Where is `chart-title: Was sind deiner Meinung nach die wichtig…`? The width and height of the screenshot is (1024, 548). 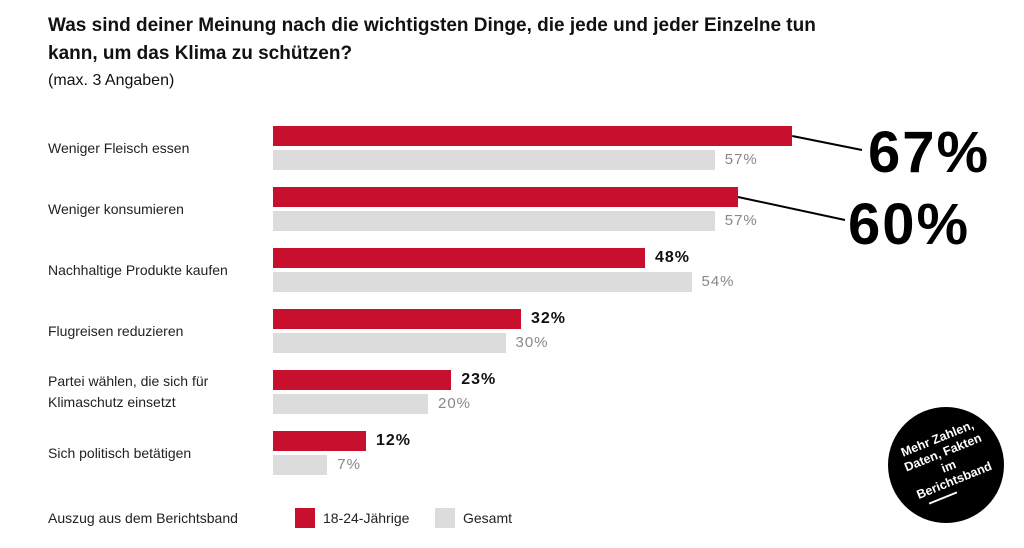
chart-title: Was sind deiner Meinung nach die wichtig… is located at coordinates (432, 39).